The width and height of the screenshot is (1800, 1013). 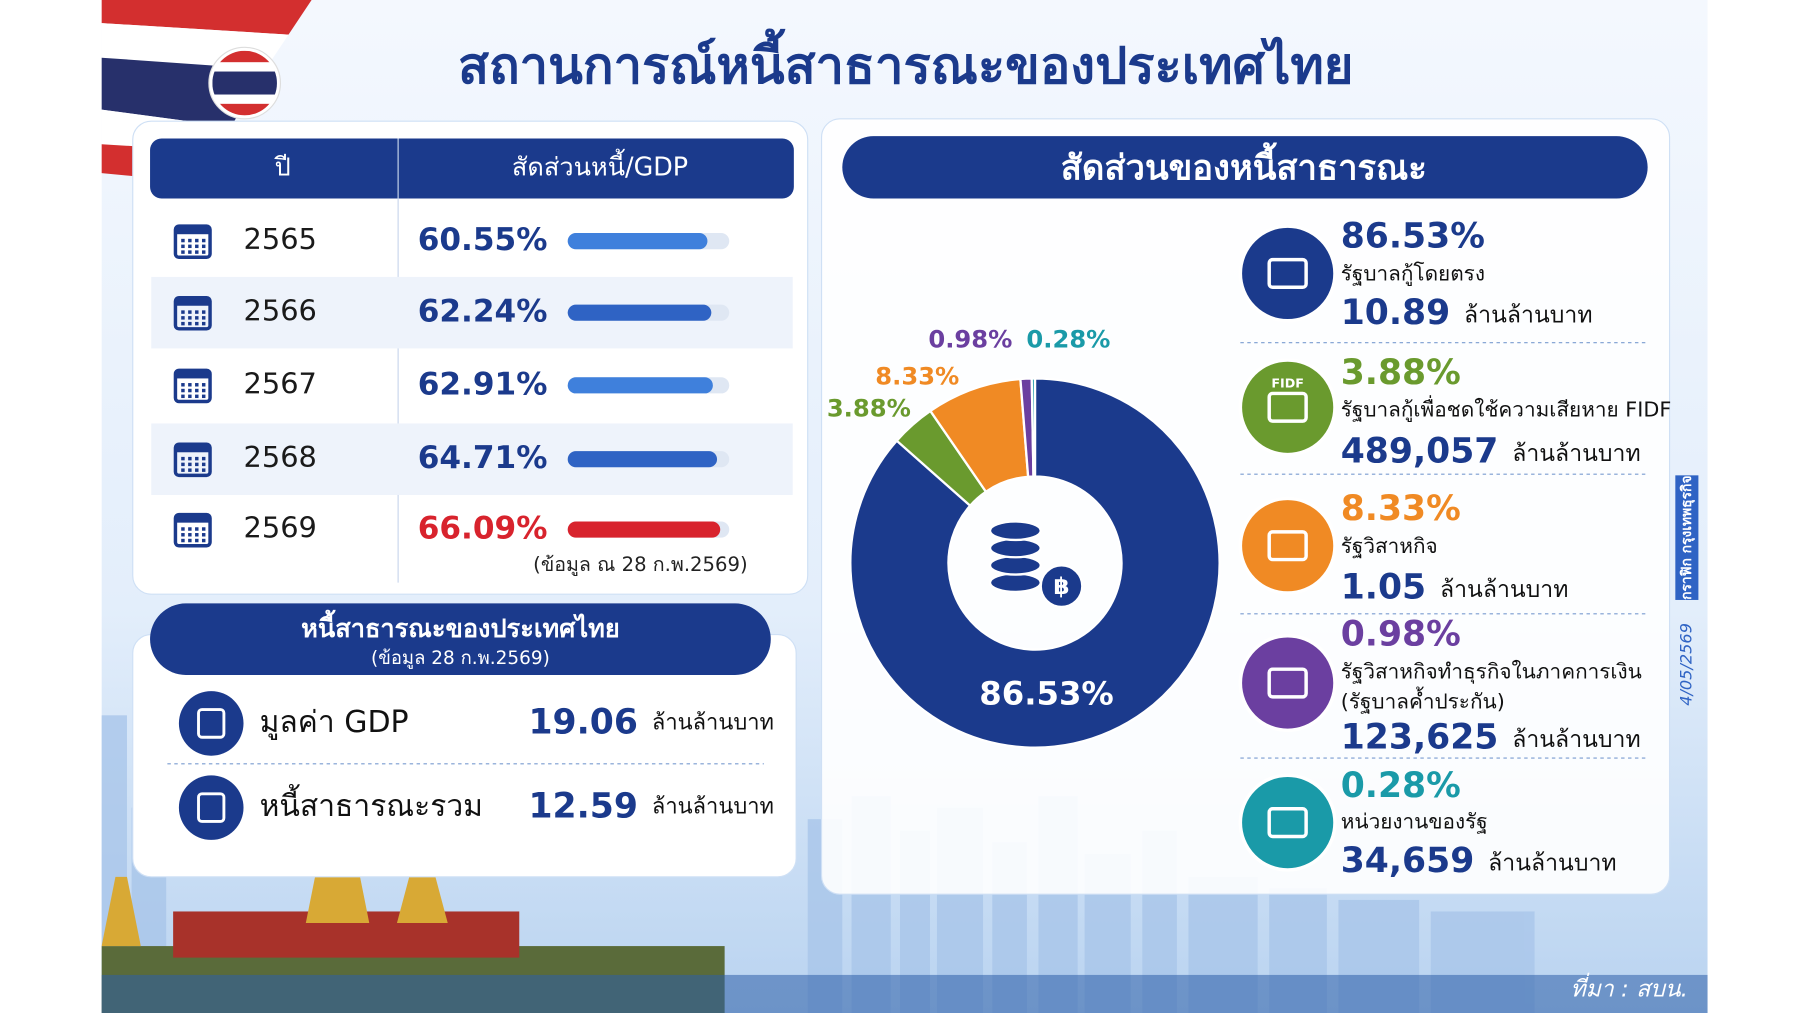 I want to click on legend-amount: 10.89, so click(x=1395, y=313).